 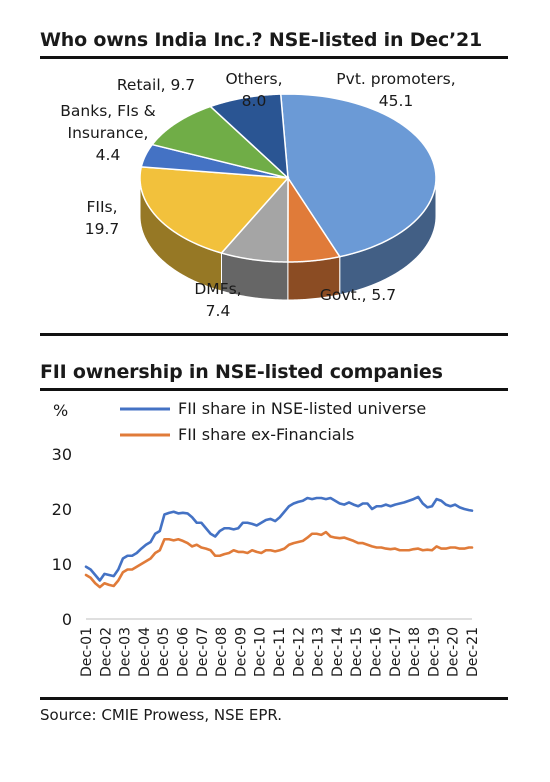 I want to click on y-tick-label: 0, so click(x=67, y=619).